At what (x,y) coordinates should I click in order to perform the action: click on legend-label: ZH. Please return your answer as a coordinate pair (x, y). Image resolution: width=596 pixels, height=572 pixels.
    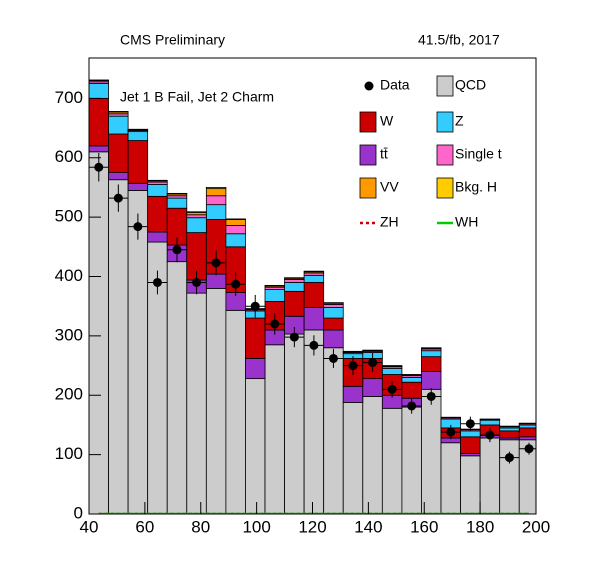
    Looking at the image, I should click on (389, 222).